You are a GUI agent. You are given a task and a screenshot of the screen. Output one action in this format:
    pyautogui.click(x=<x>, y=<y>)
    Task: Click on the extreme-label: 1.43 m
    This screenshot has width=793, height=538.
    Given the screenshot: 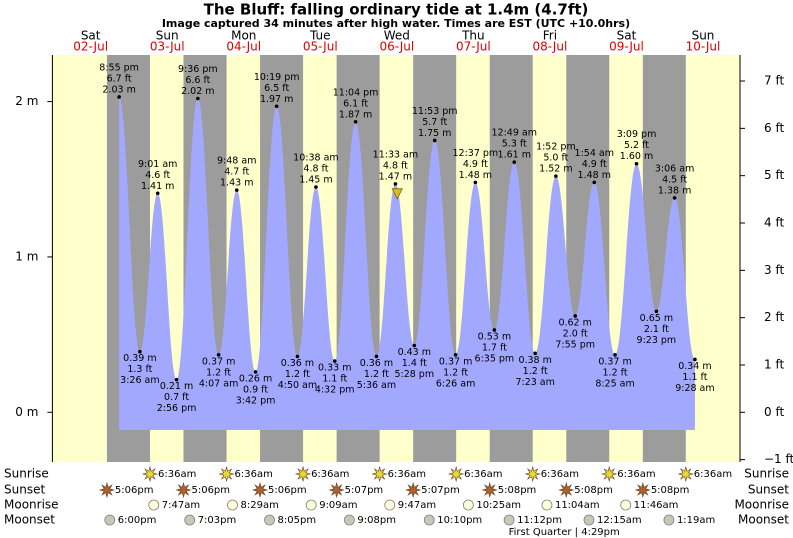 What is the action you would take?
    pyautogui.click(x=236, y=183)
    